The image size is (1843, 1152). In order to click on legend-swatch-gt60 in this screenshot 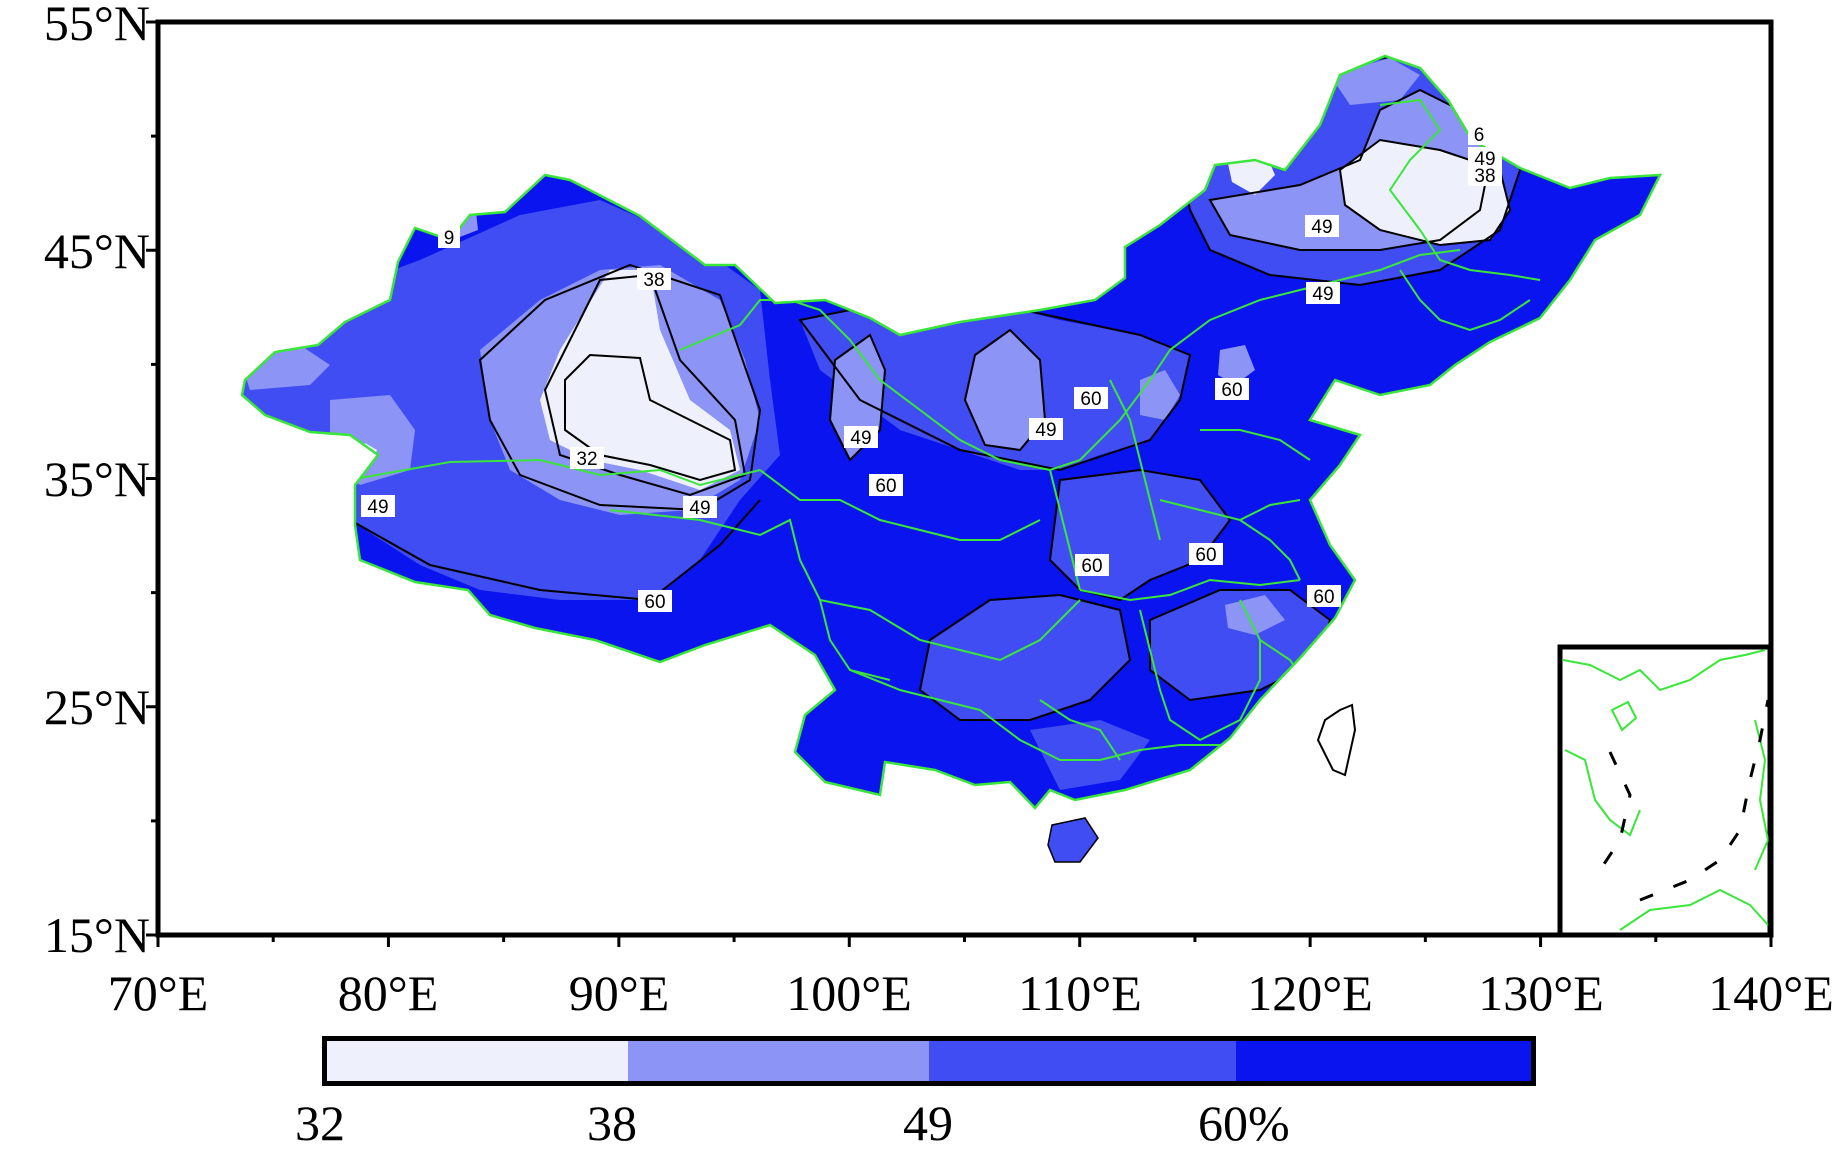, I will do `click(1383, 1061)`.